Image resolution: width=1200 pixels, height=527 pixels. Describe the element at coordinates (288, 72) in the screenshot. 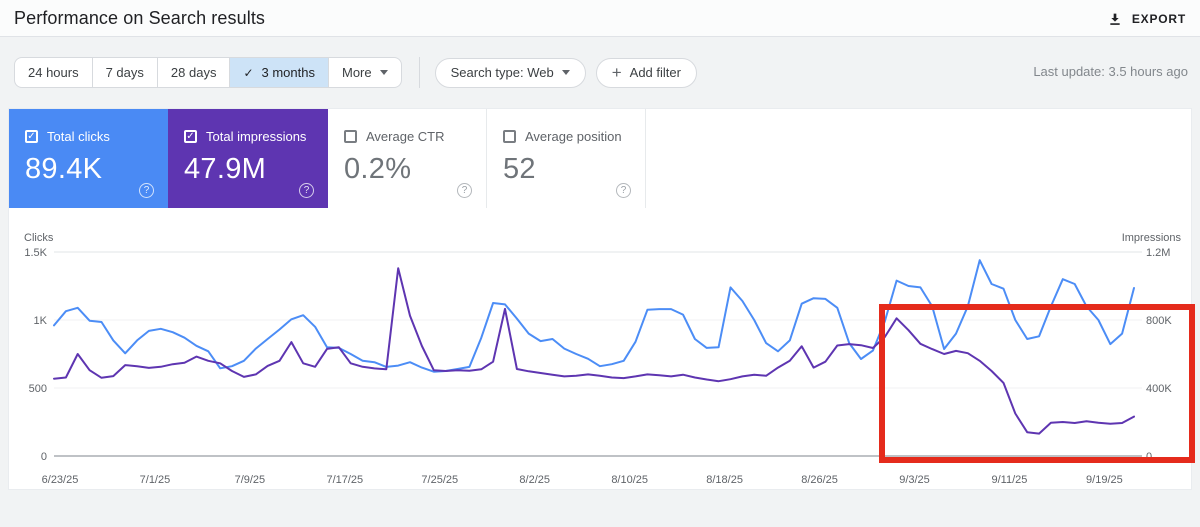

I see `range-3-months-label: 3 months` at that location.